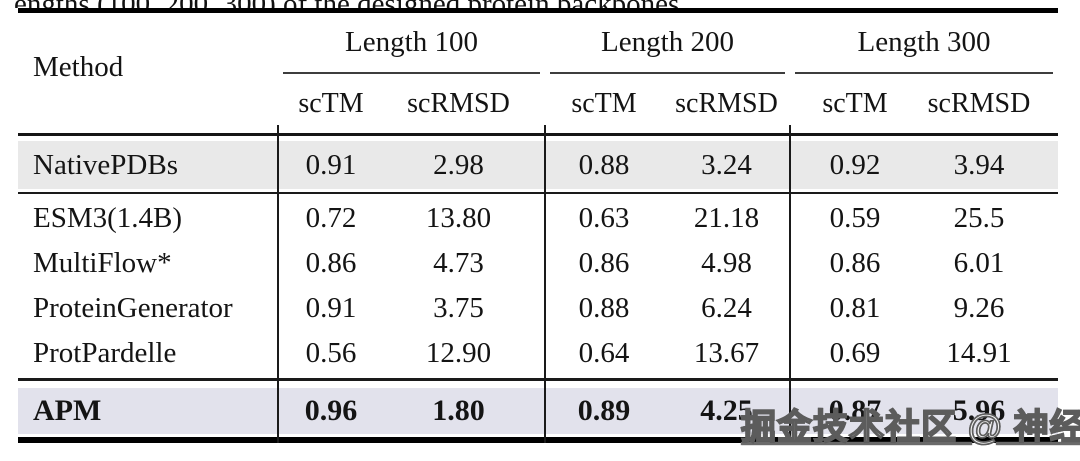 The image size is (1080, 461). I want to click on metric-value: 3.75, so click(458, 308).